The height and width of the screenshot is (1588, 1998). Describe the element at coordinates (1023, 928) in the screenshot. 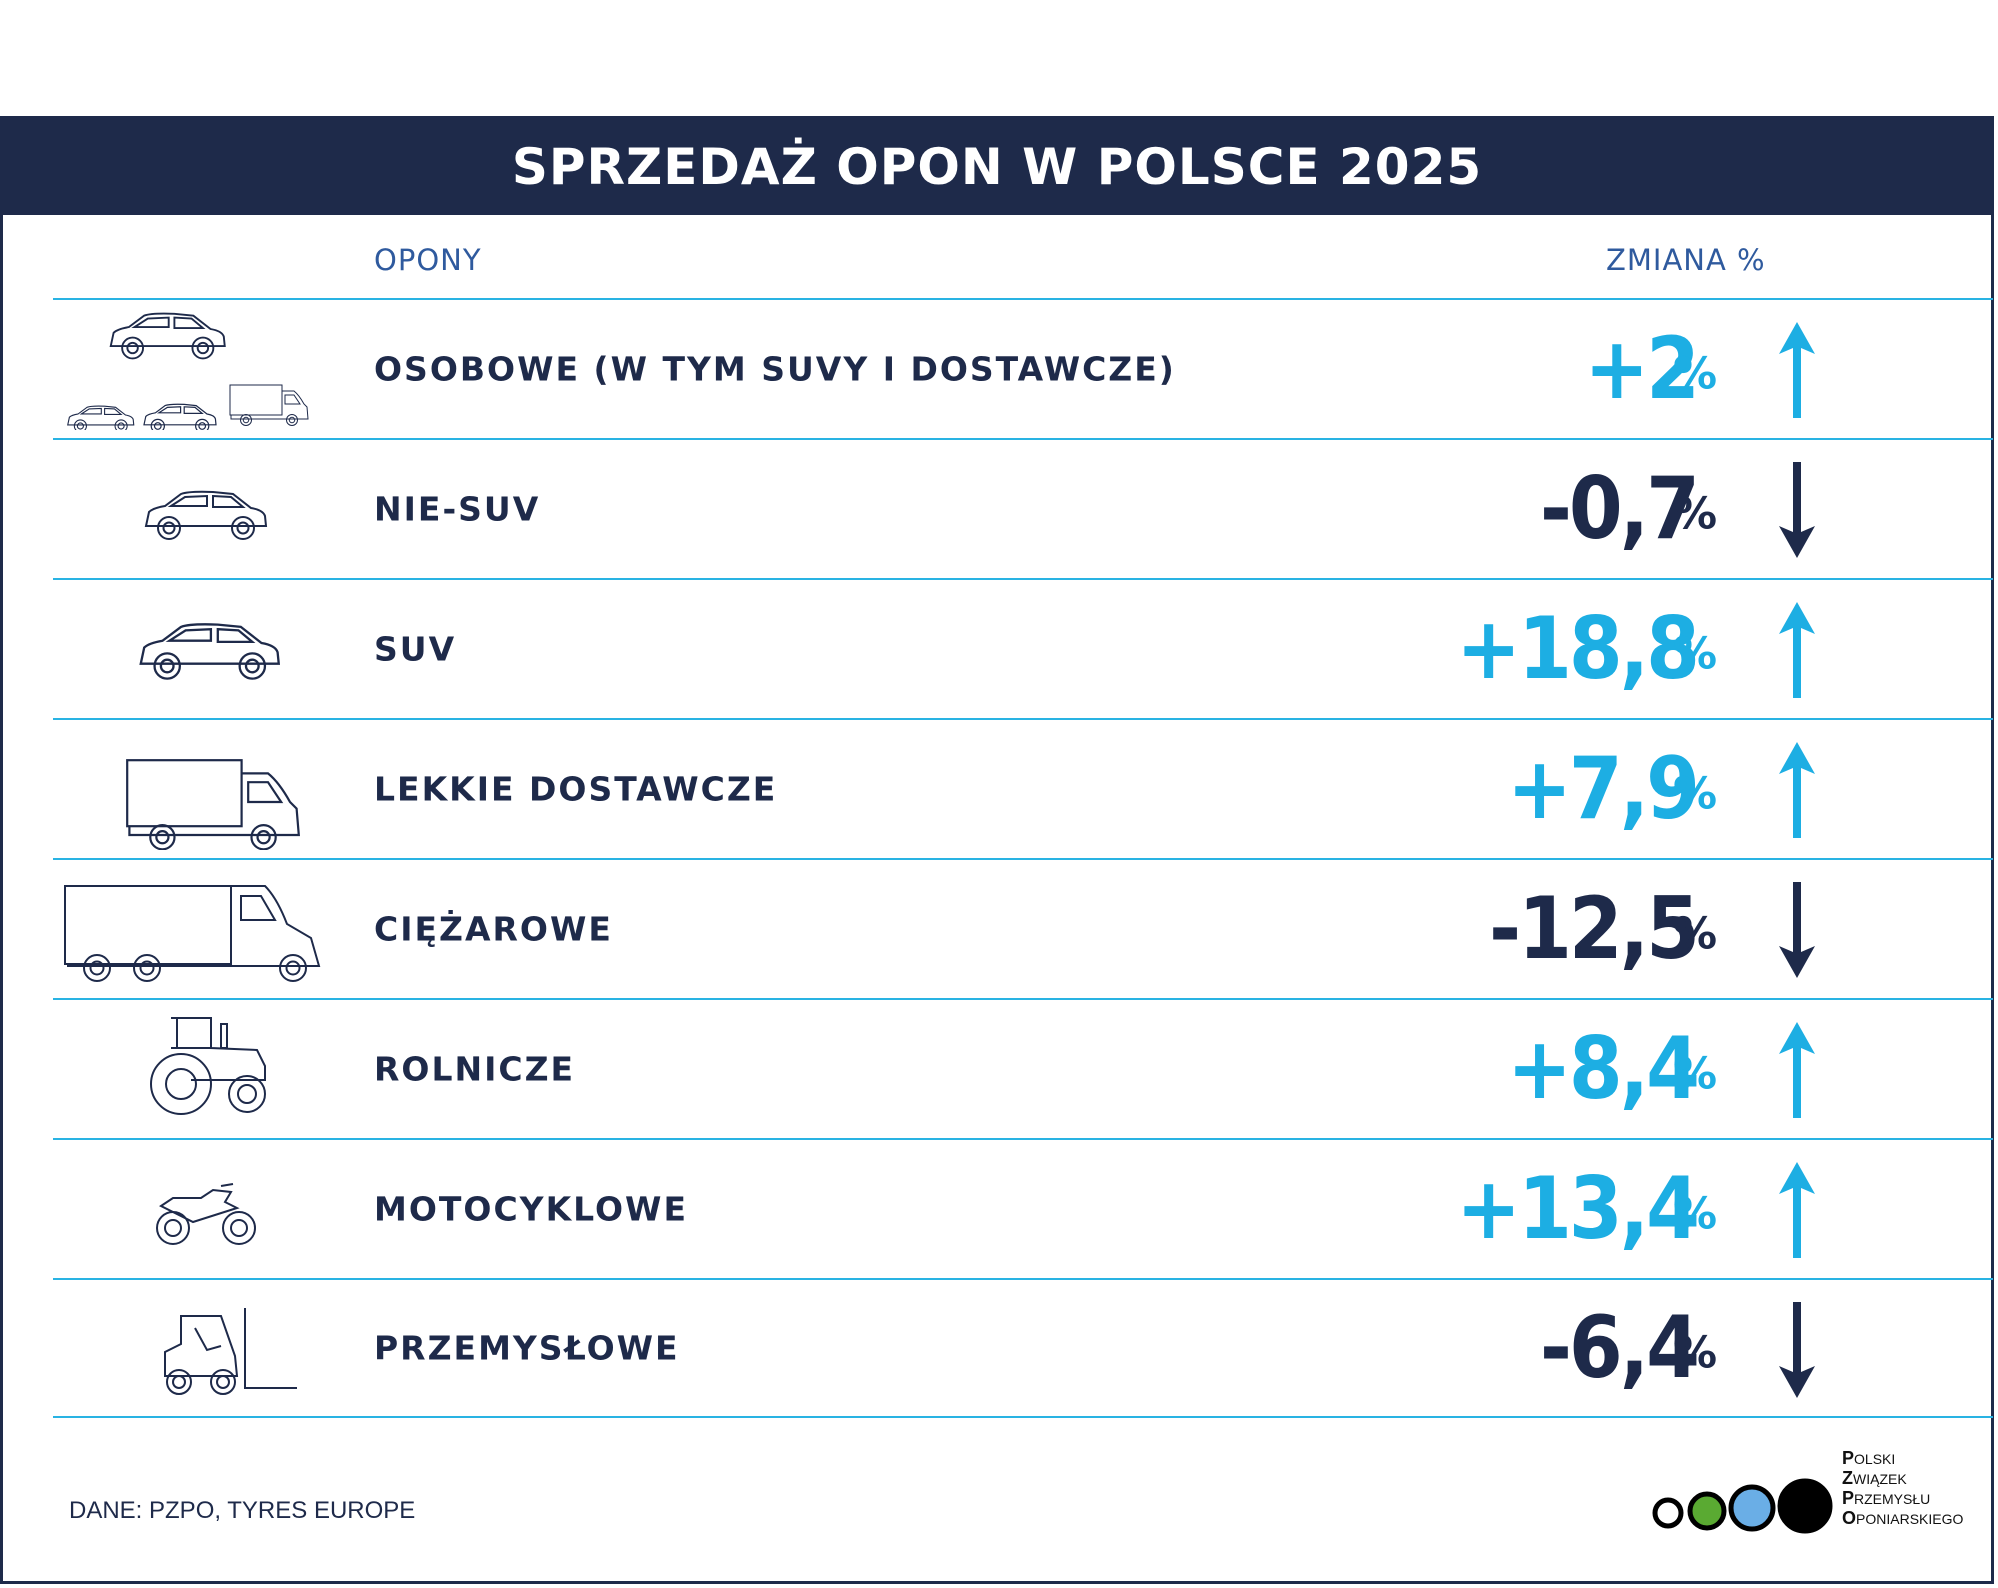

I see `table-row: CIĘŻAROWE -12,5 %` at that location.